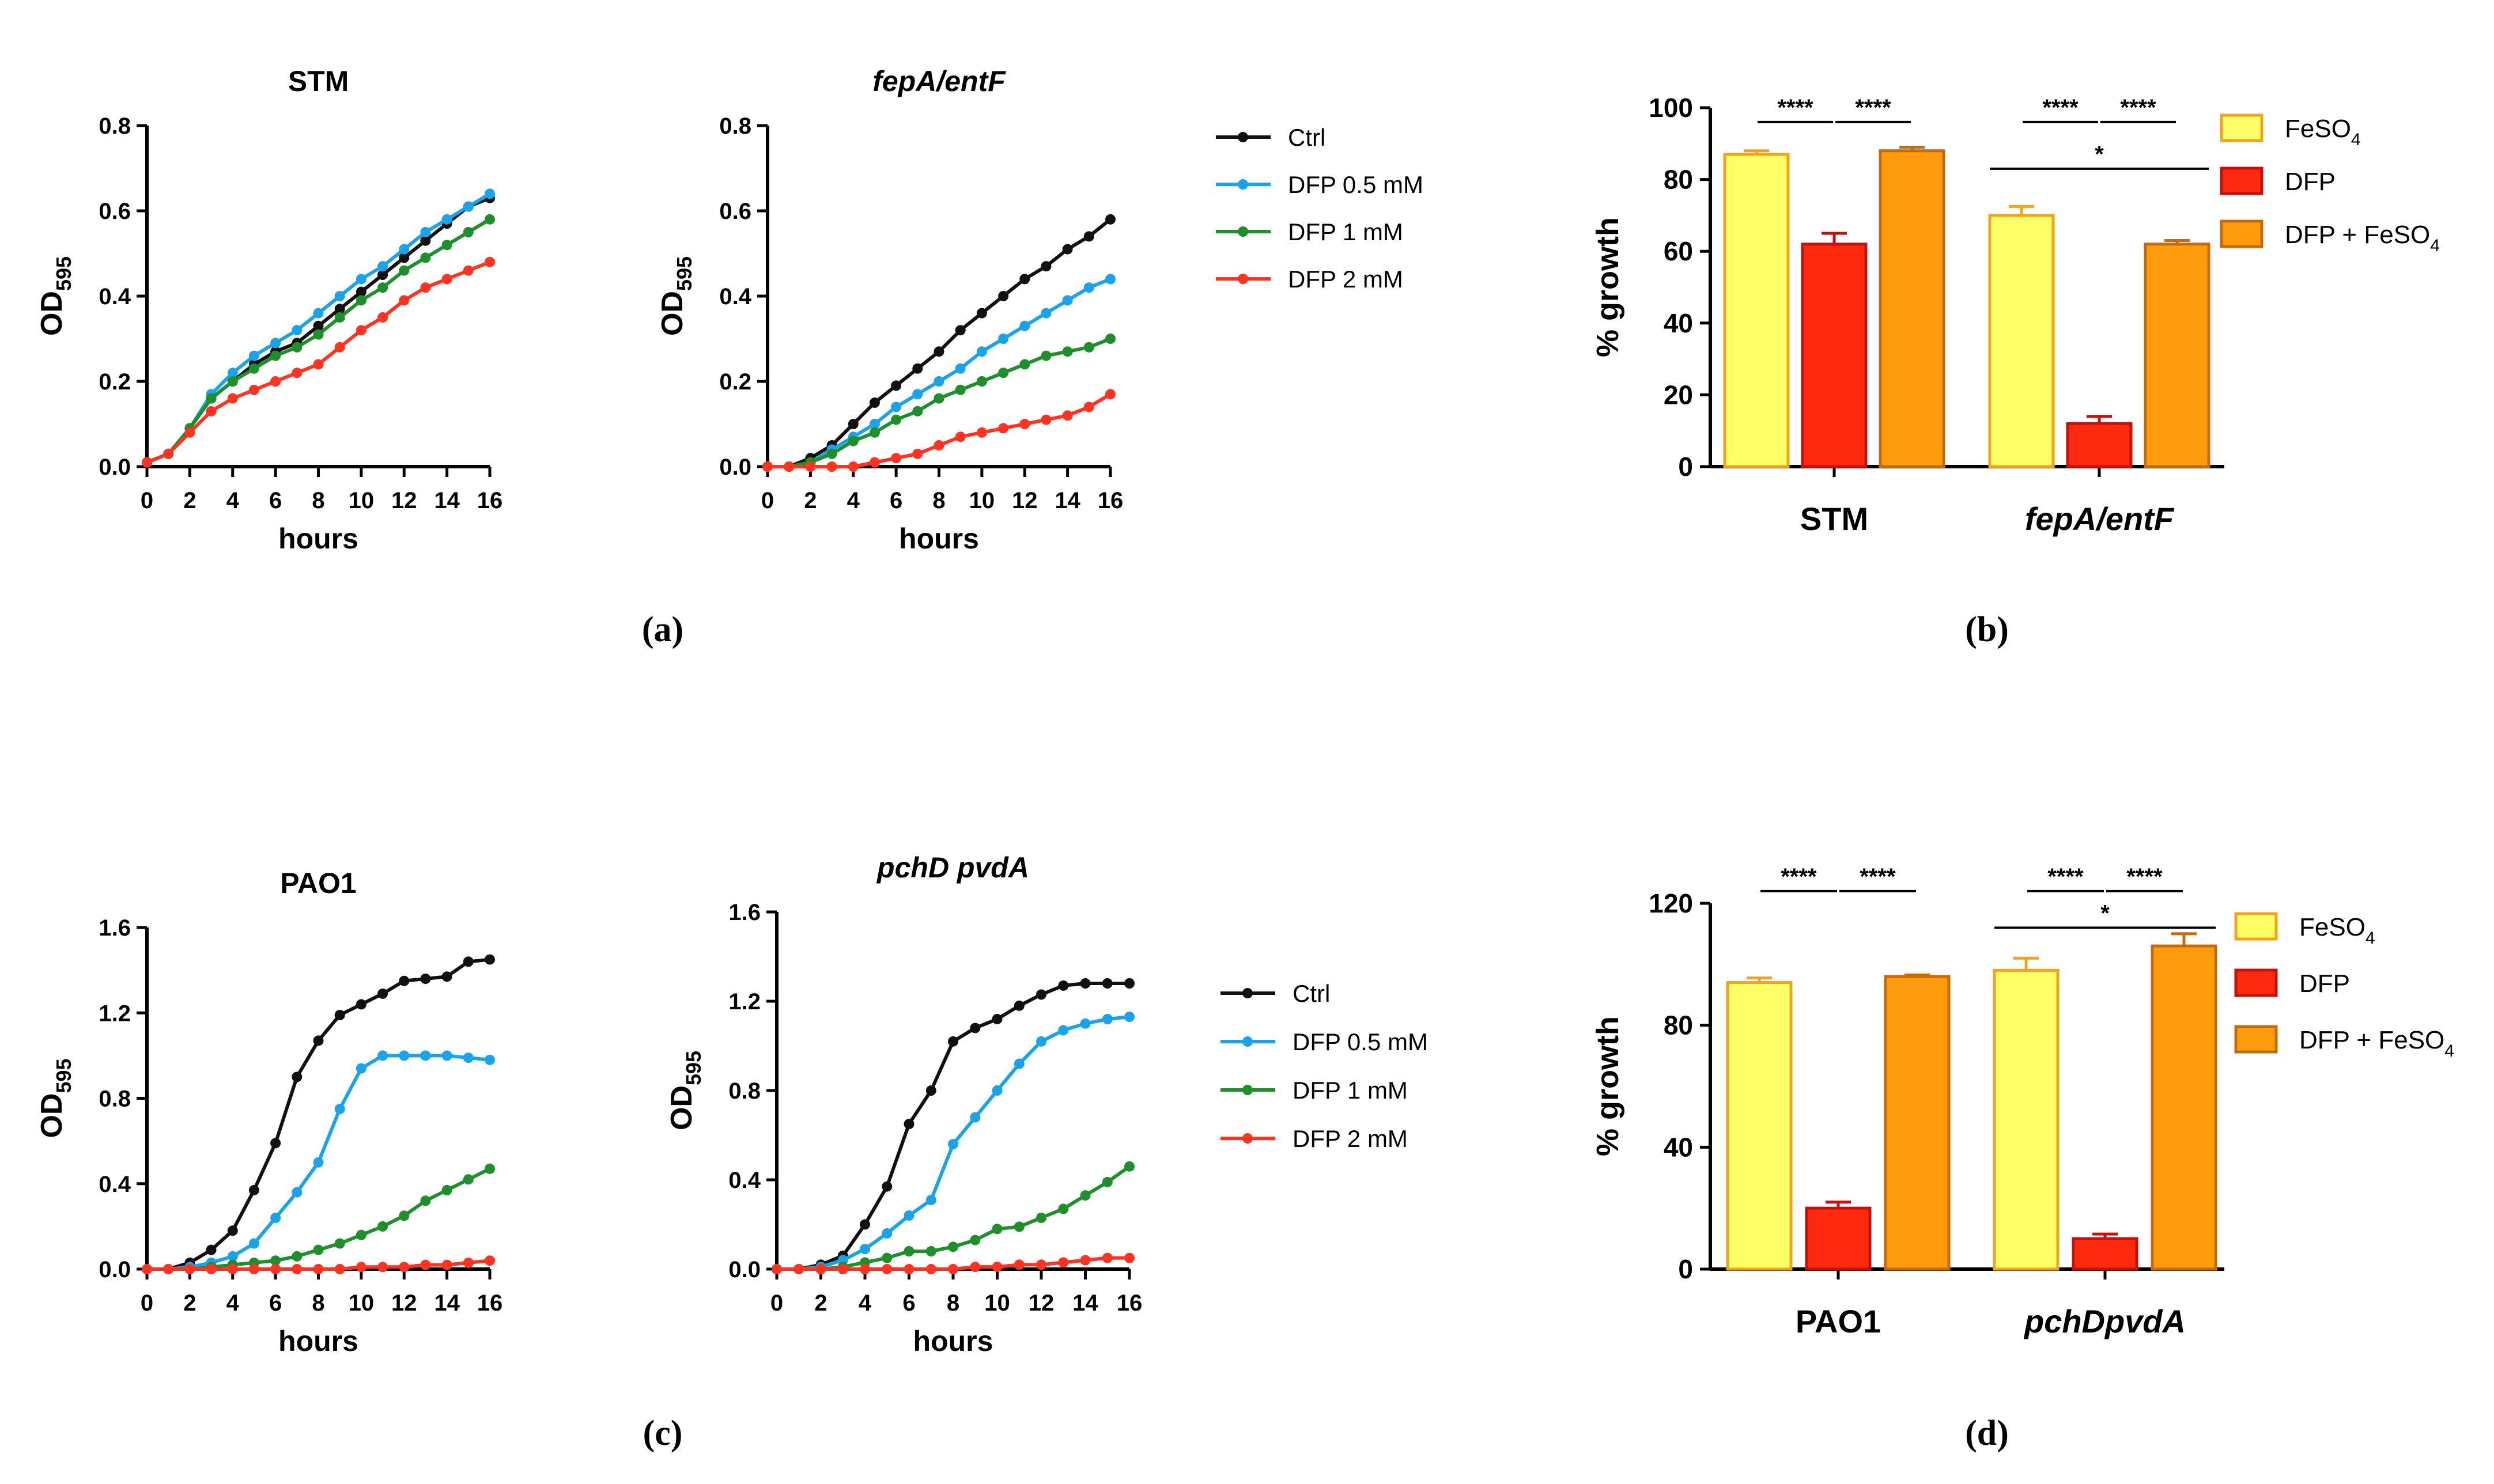 Image resolution: width=2494 pixels, height=1484 pixels. Describe the element at coordinates (115, 1185) in the screenshot. I see `y-tick-label: 0.4` at that location.